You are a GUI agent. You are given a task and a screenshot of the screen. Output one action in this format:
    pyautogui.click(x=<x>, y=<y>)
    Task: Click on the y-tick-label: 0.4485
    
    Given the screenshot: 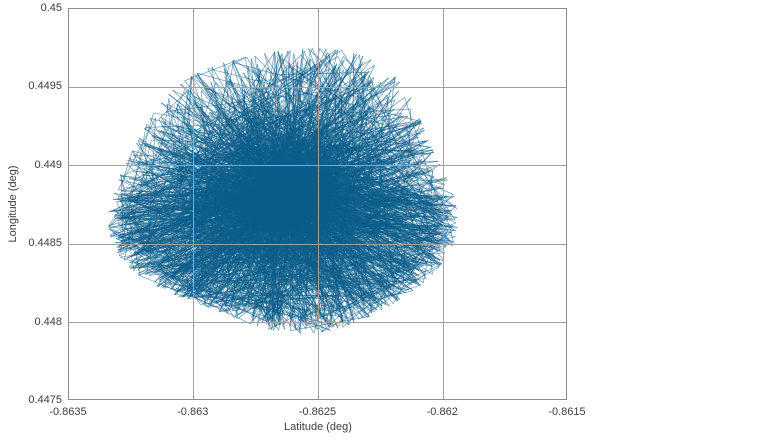 What is the action you would take?
    pyautogui.click(x=45, y=243)
    